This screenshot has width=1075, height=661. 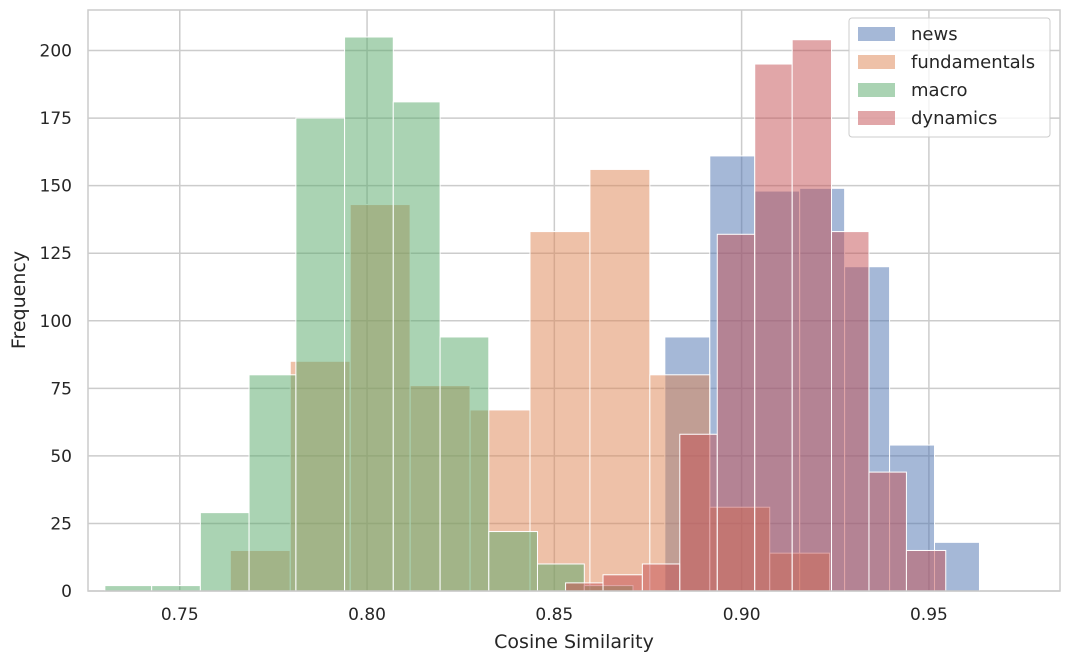 I want to click on legend-label-dynamics: dynamics, so click(x=954, y=118).